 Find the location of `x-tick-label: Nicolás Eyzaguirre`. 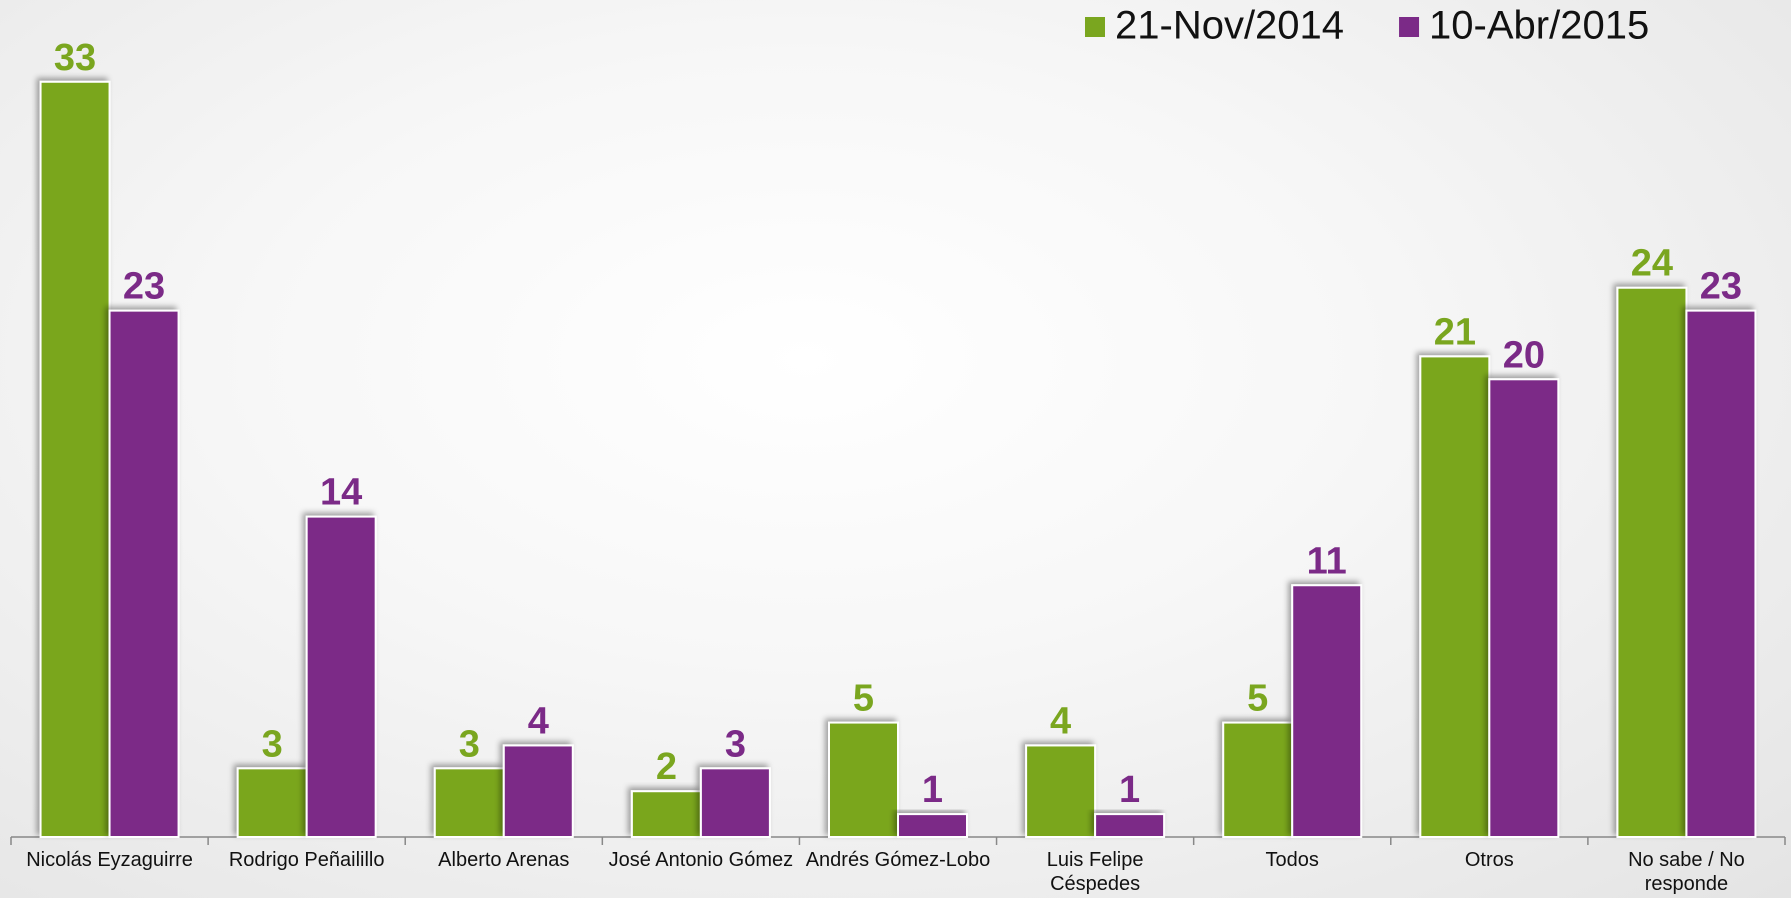

x-tick-label: Nicolás Eyzaguirre is located at coordinates (109, 860).